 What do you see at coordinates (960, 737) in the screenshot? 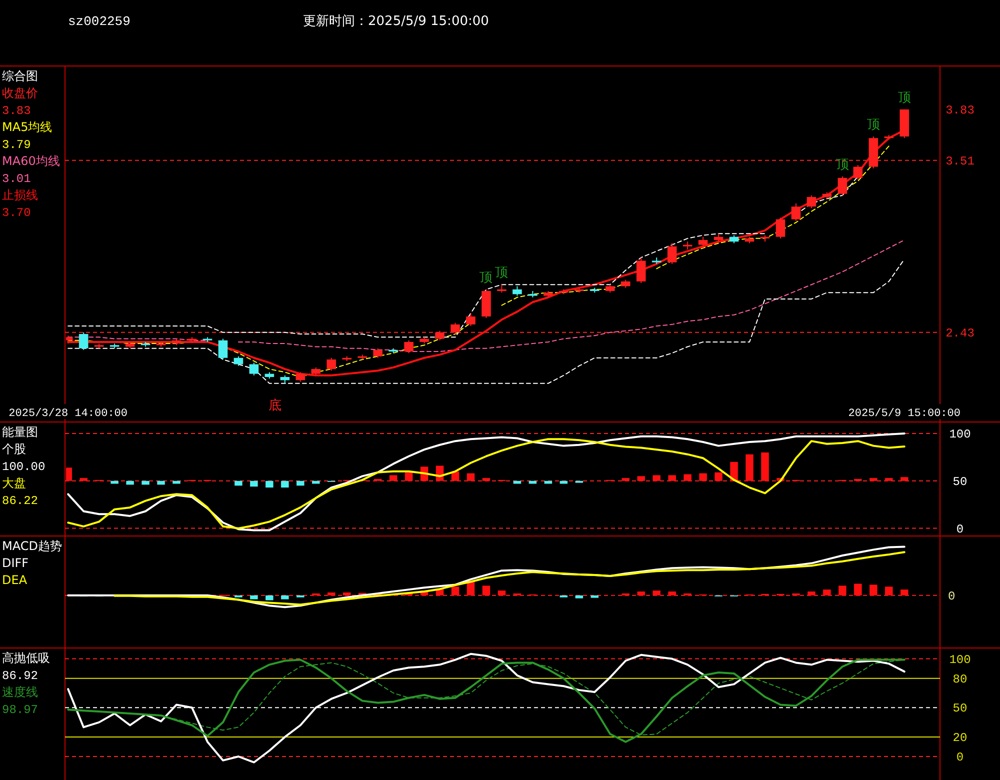
I see `y-tick-label: 20` at bounding box center [960, 737].